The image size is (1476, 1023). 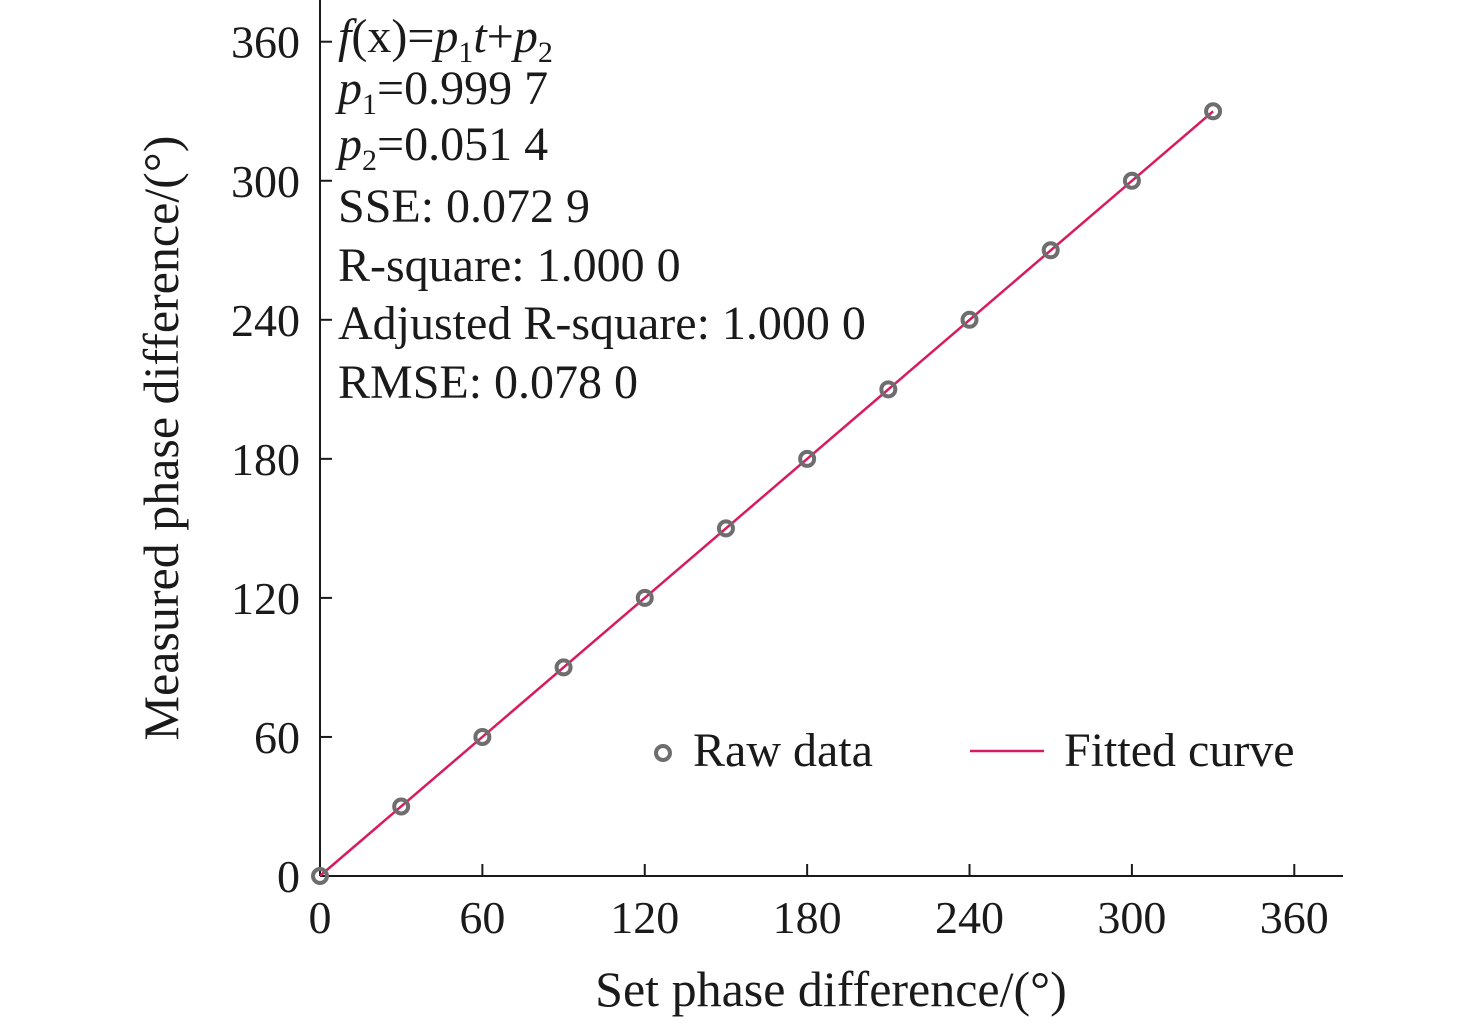 I want to click on x-ticks: 0 60 120 180 240 300 360, so click(x=819, y=903).